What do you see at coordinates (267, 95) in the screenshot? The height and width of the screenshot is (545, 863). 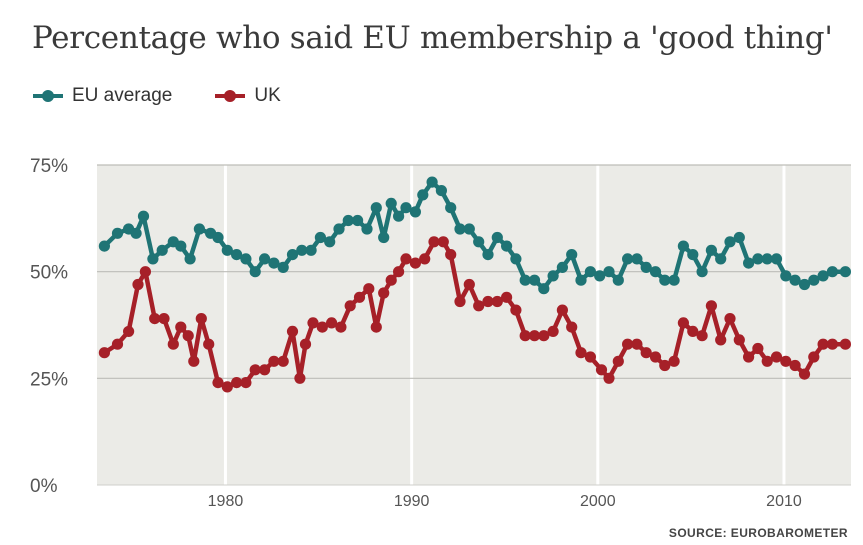 I see `legend-label-uk: UK` at bounding box center [267, 95].